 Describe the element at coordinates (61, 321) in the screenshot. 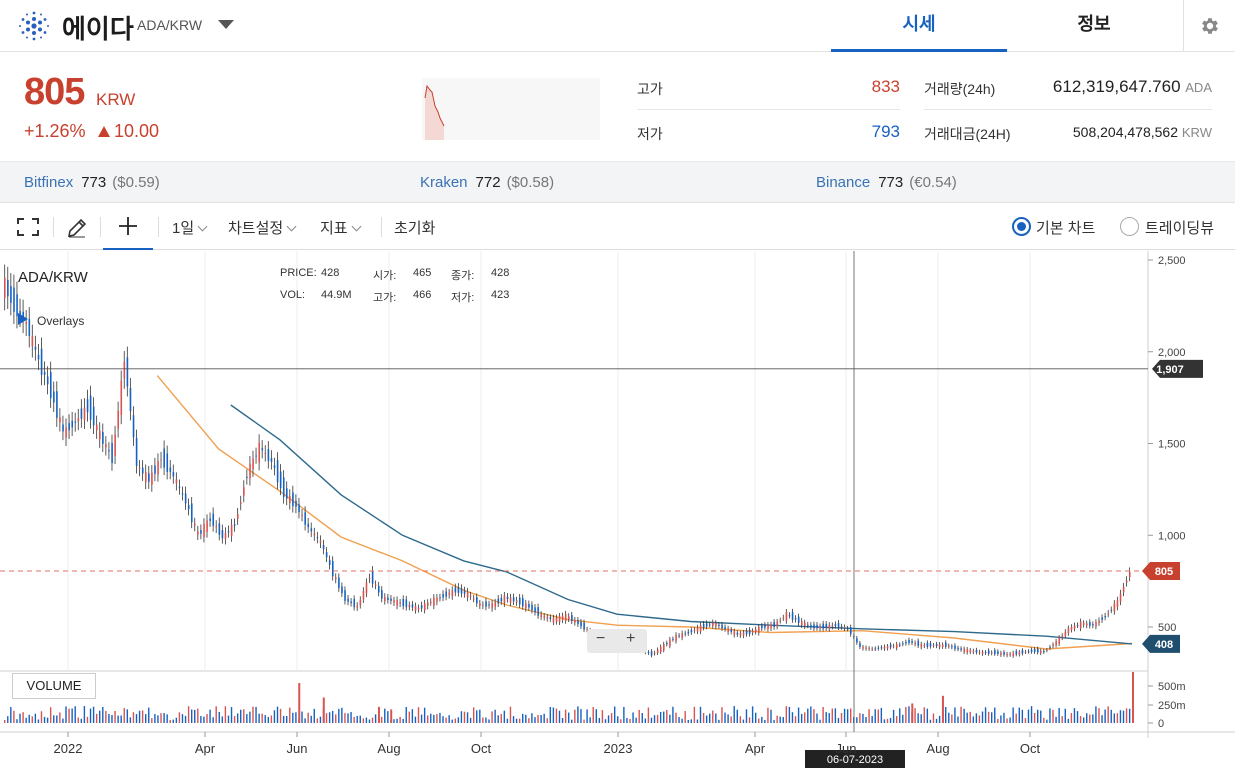

I see `overlays-label: Overlays` at that location.